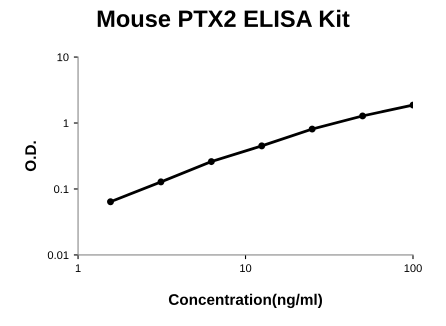 The height and width of the screenshot is (326, 446). What do you see at coordinates (30, 156) in the screenshot?
I see `y-axis-title: O.D.` at bounding box center [30, 156].